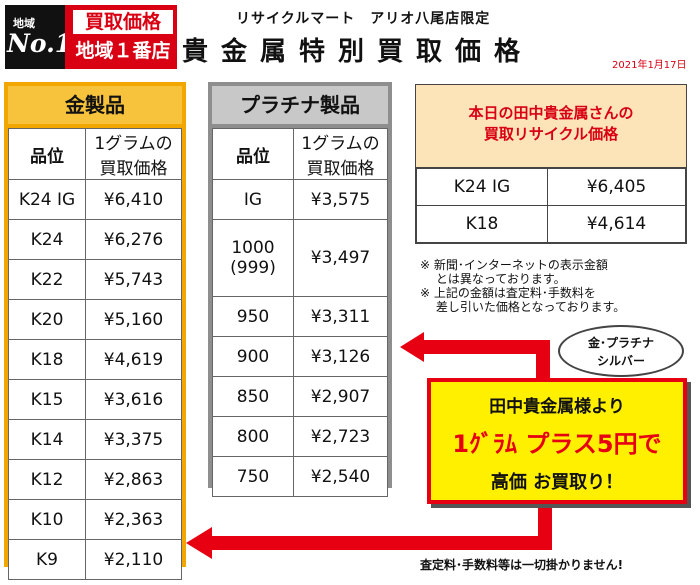 The image size is (700, 585). I want to click on platinum-grade-cell: 900, so click(253, 356).